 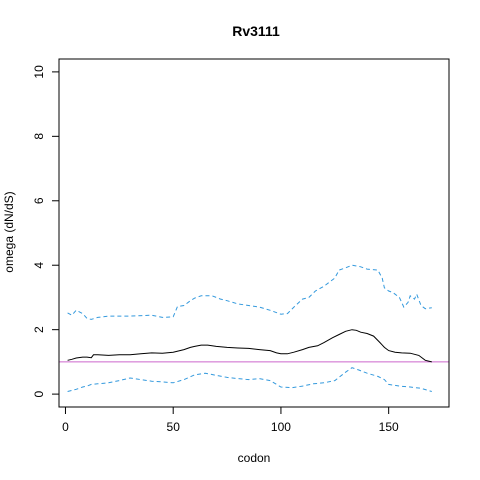 I want to click on chart-title: Rv3111, so click(x=256, y=31).